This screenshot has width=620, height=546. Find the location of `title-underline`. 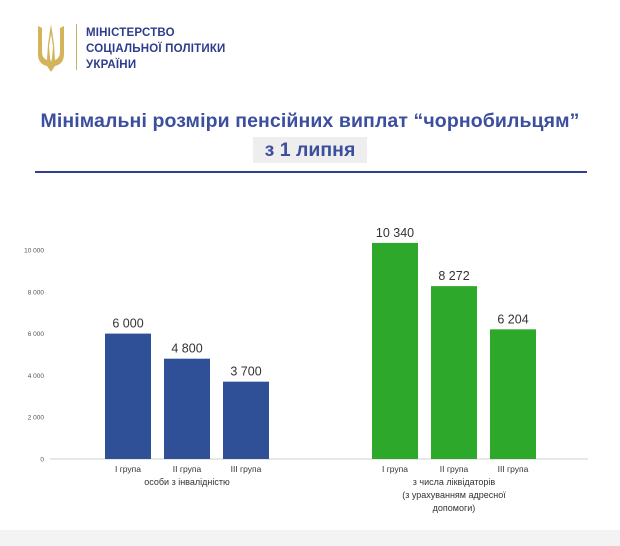

title-underline is located at coordinates (311, 172).